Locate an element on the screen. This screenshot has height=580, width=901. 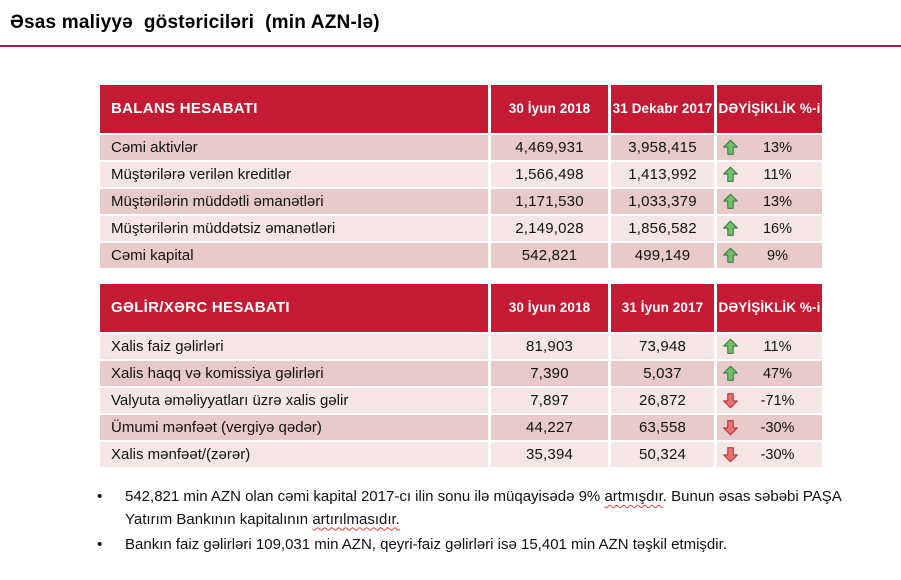
table-row: Cəmi kapital 542,821 499,149 9% is located at coordinates (461, 255).